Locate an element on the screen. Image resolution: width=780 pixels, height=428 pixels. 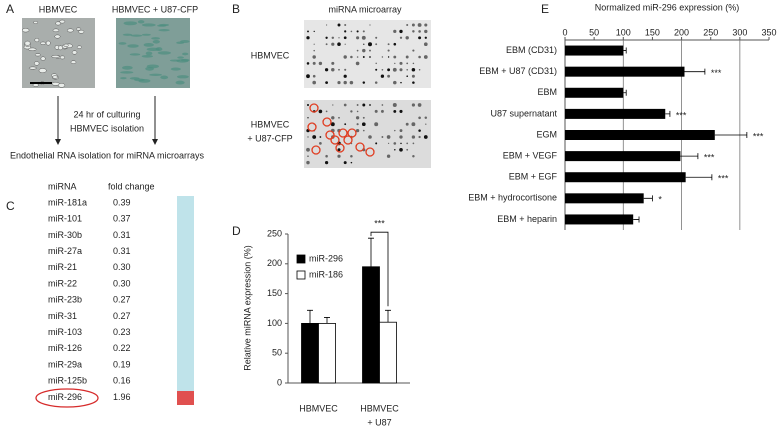
column-header: fold change is located at coordinates (131, 186).